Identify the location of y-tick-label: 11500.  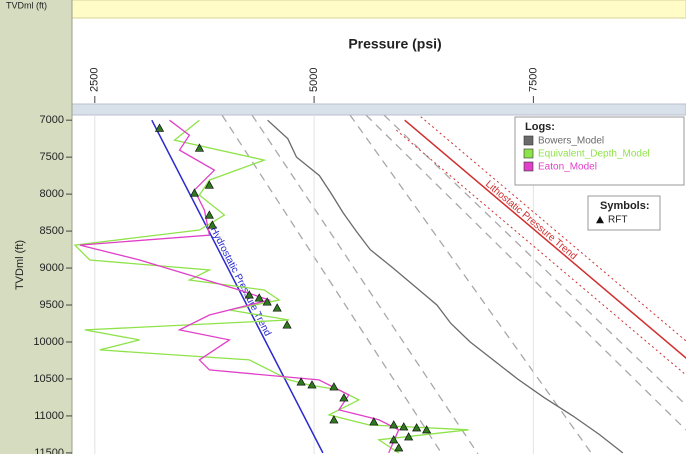
(49, 450).